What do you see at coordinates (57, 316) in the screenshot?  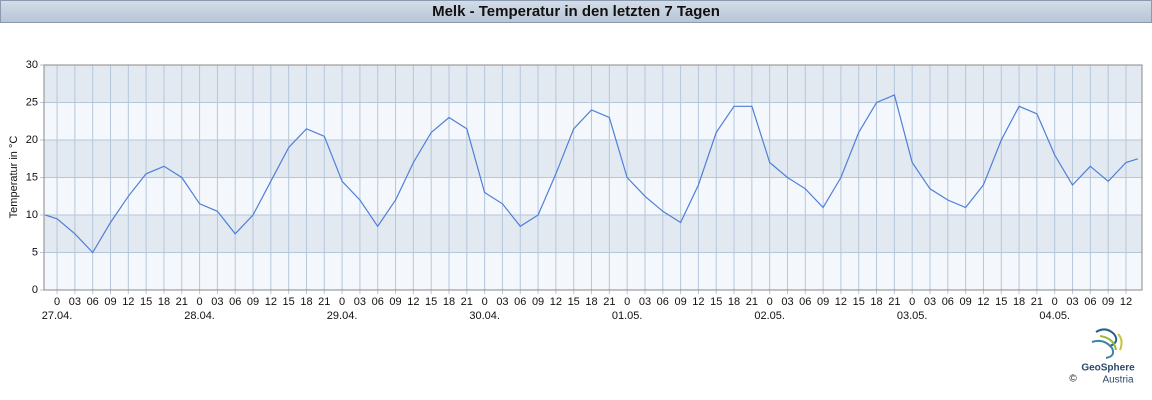 I see `day-label: 27.04.` at bounding box center [57, 316].